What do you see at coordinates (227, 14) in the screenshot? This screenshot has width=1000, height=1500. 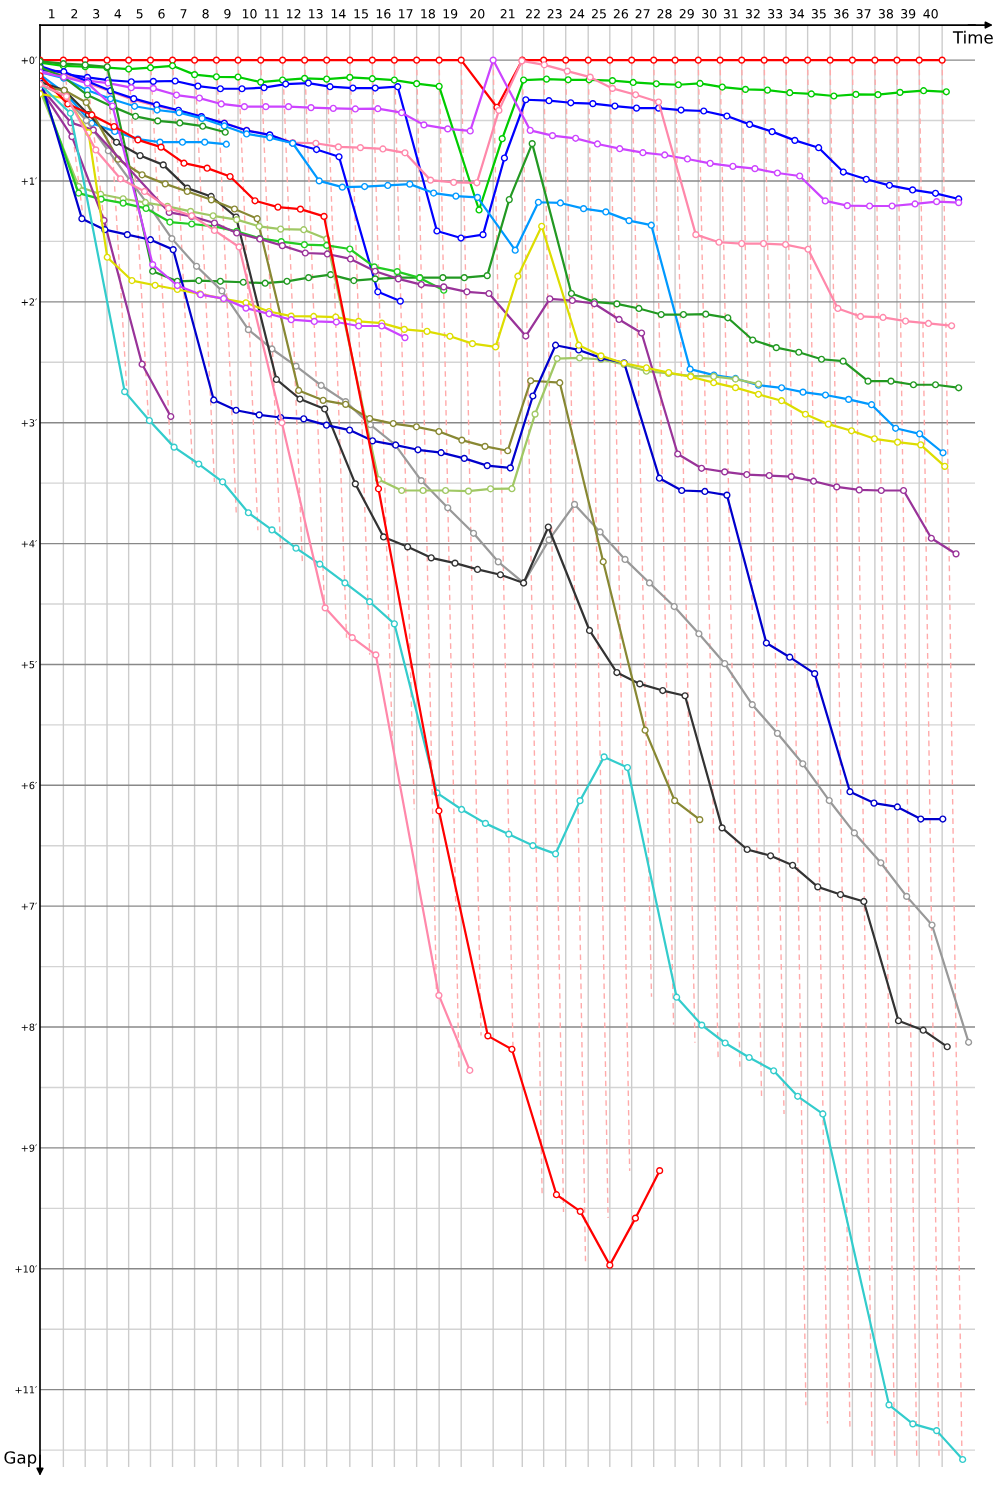 I see `x-tick-label: 9` at bounding box center [227, 14].